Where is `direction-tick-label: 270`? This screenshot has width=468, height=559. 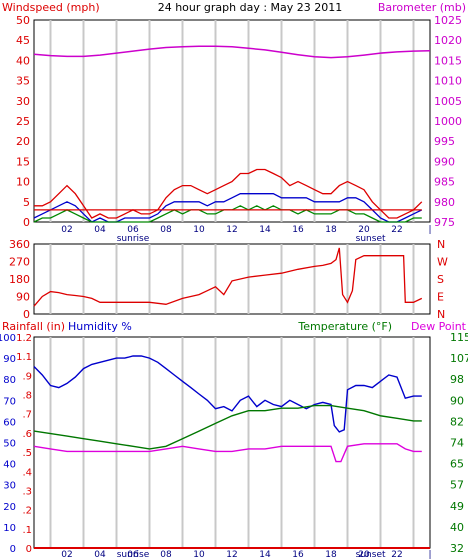 direction-tick-label: 270 is located at coordinates (19, 262).